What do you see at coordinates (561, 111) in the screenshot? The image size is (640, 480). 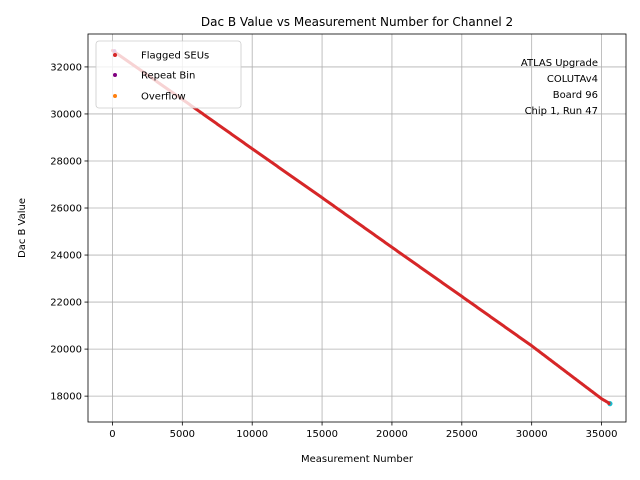 I see `annotation-line-4: Chip 1, Run 47` at bounding box center [561, 111].